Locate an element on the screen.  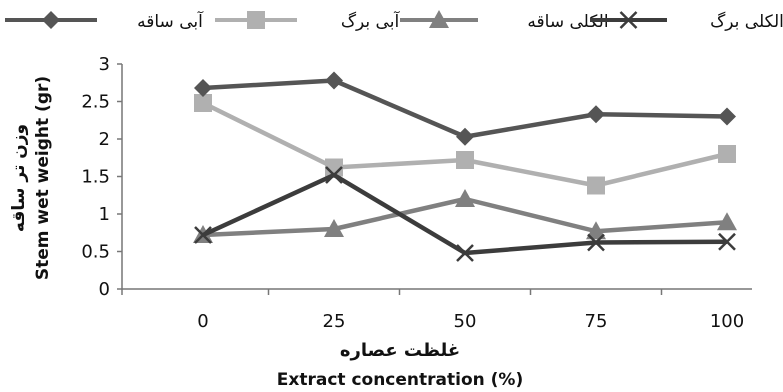
y-tick-label: 2 is located at coordinates (104, 139).